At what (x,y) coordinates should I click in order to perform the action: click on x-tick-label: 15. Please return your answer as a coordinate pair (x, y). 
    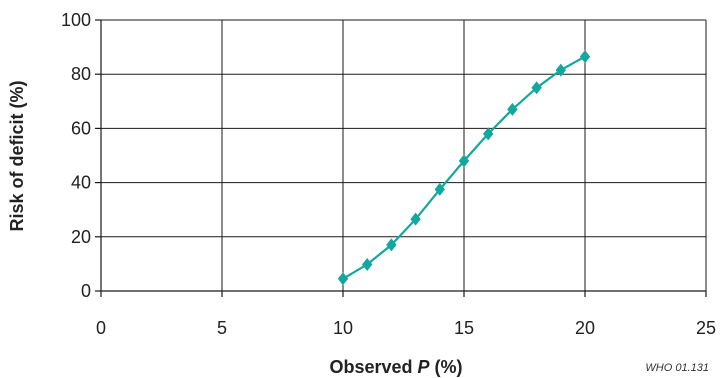
    Looking at the image, I should click on (464, 328).